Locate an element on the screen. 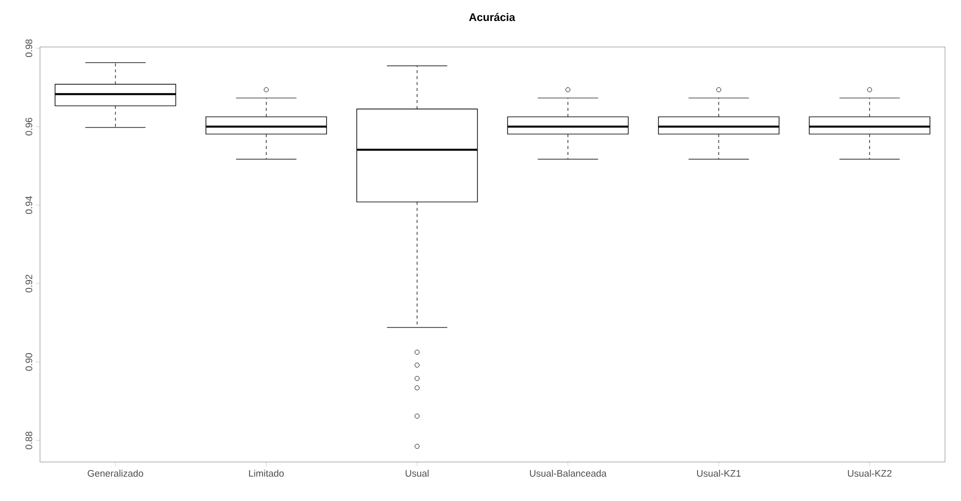  y-tick-label: 0.96 is located at coordinates (29, 127).